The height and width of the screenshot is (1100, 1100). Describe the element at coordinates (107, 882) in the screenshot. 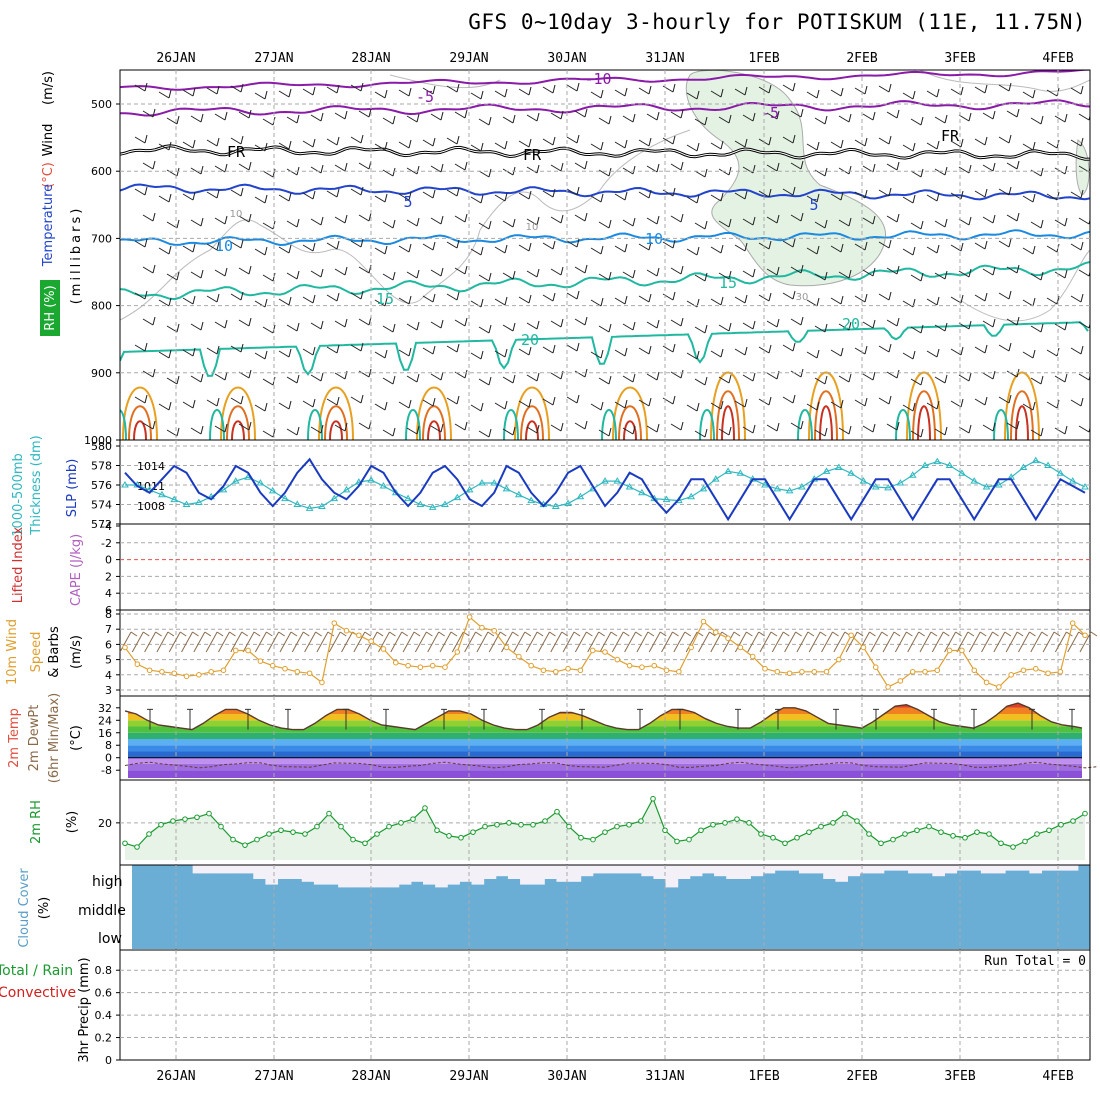

I see `cloud-high-label: high` at that location.